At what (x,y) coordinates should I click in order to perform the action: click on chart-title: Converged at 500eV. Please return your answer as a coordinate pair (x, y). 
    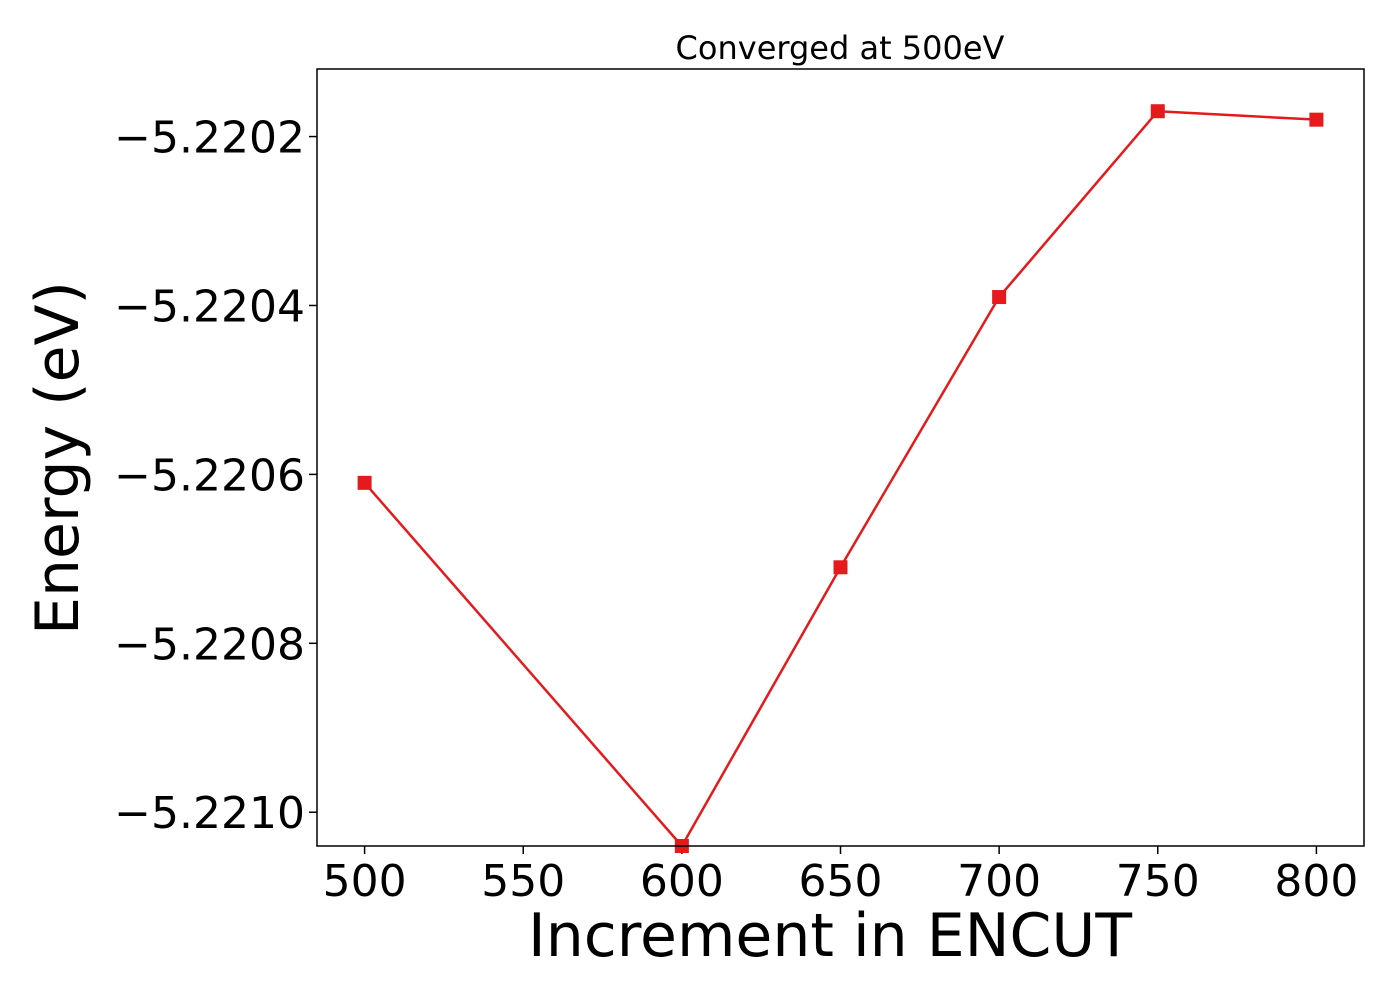
    Looking at the image, I should click on (840, 48).